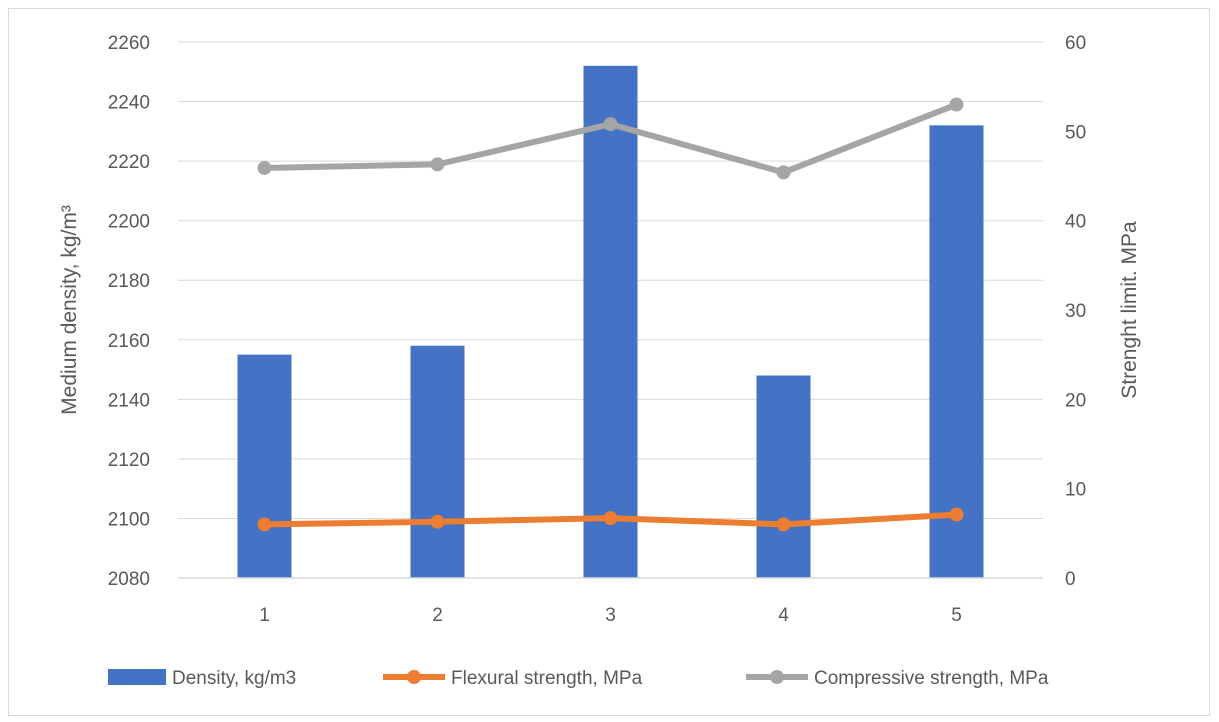 The width and height of the screenshot is (1219, 722). I want to click on y-right-axis-title: Strenght limit. MPa, so click(1129, 310).